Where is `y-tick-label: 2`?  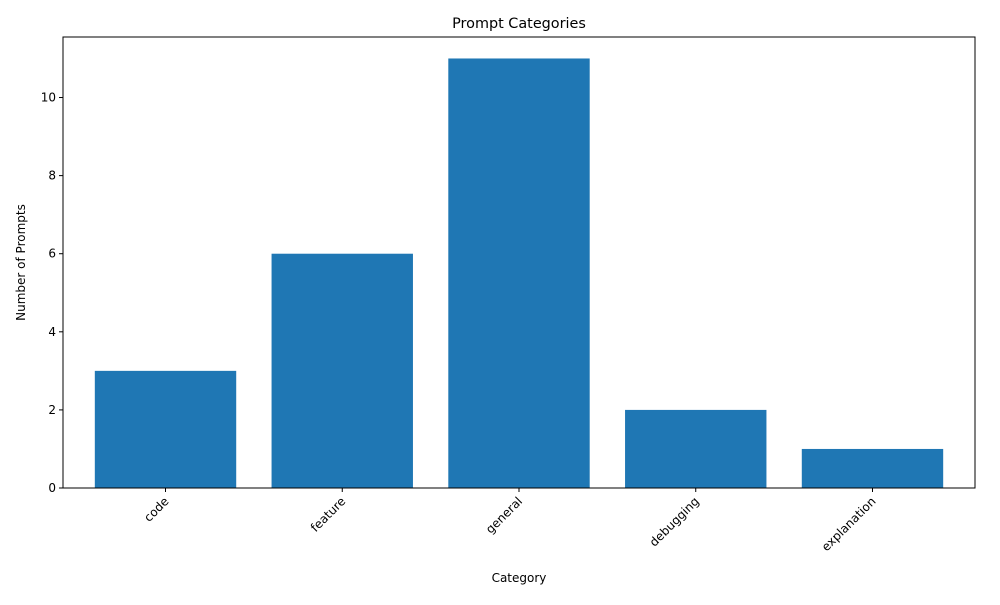
y-tick-label: 2 is located at coordinates (52, 410).